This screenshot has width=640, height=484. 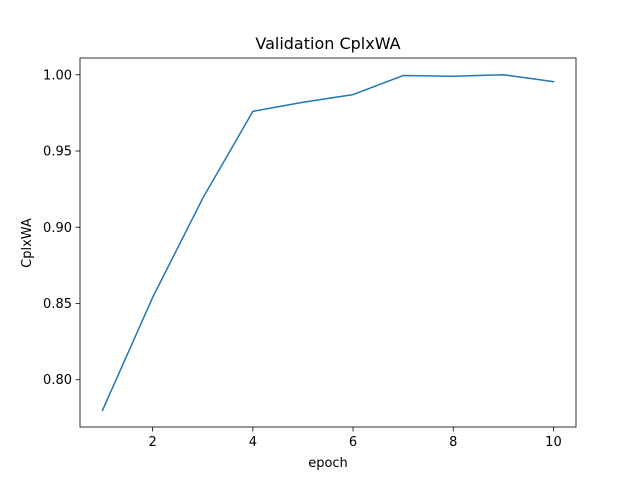 I want to click on y-tick-label: 0.85, so click(x=57, y=304).